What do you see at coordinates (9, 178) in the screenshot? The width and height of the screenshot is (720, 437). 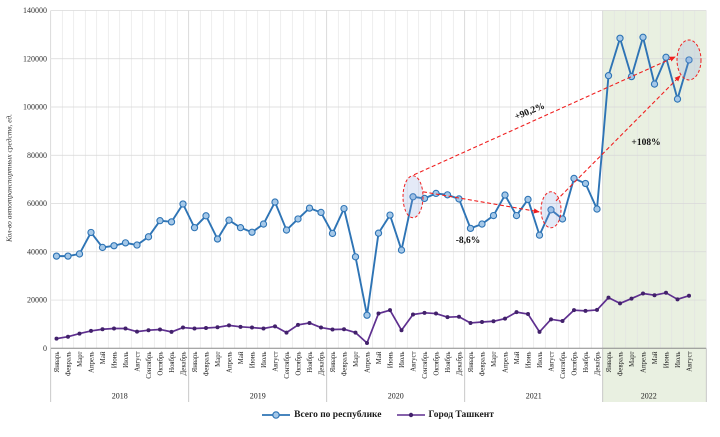 I see `y-axis-title: Кол-во автотранспортных средств, ед.` at bounding box center [9, 178].